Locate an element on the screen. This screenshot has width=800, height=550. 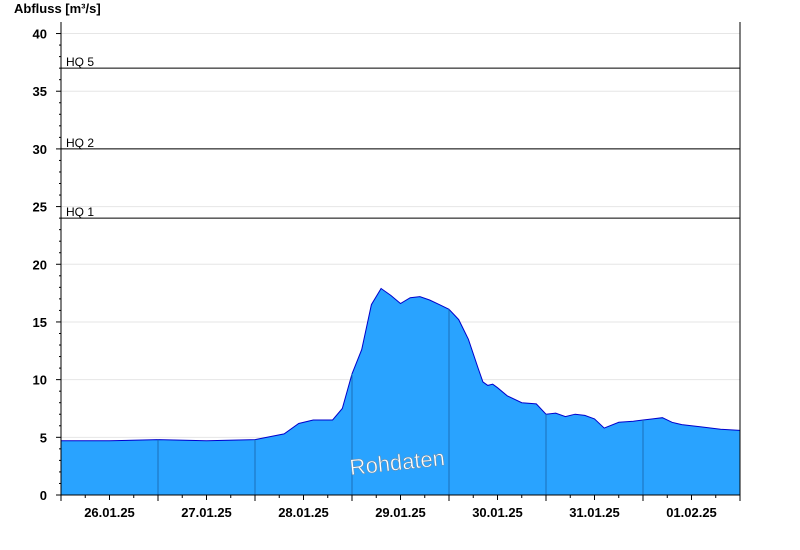
x-tick-label-5: 31.01.25 is located at coordinates (594, 512).